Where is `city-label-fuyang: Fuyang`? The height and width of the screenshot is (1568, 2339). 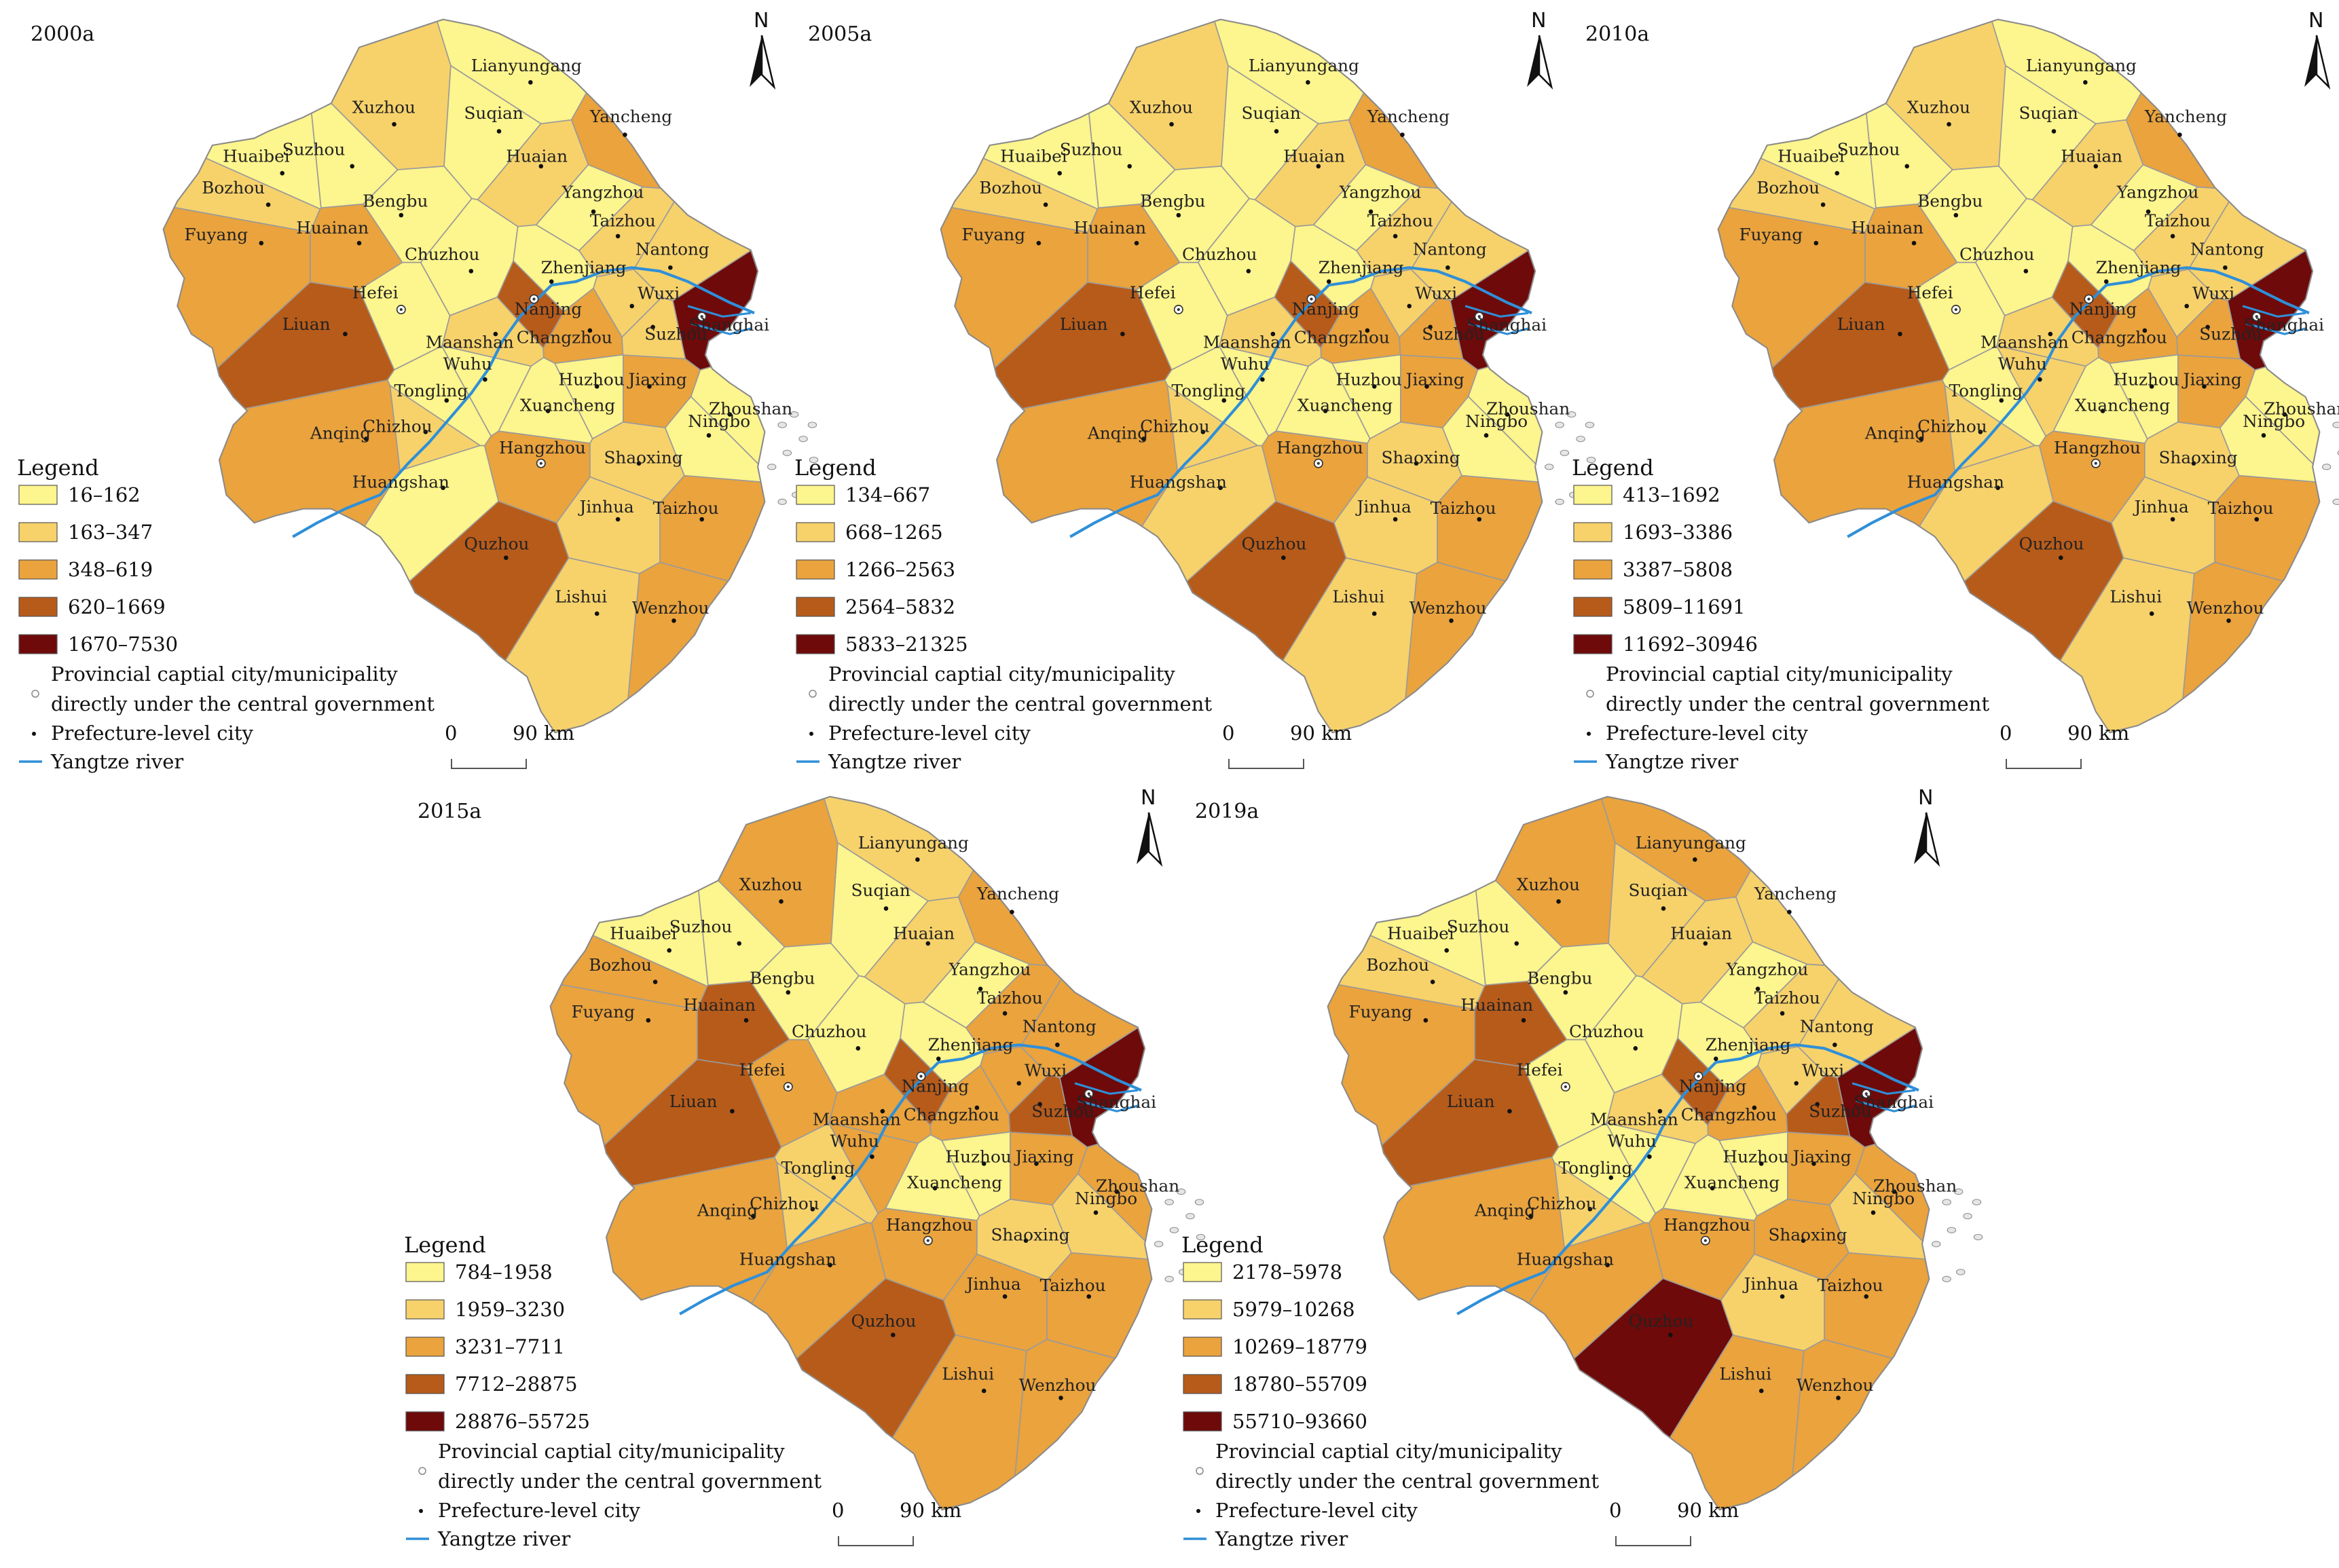
city-label-fuyang: Fuyang is located at coordinates (216, 234).